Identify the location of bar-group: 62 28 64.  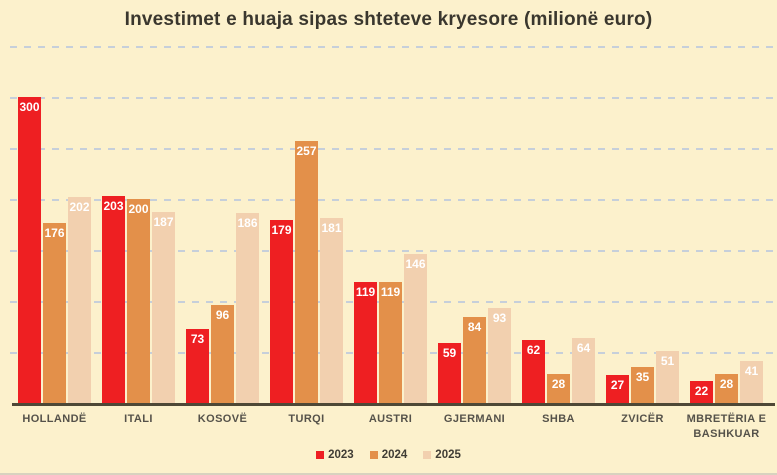
(558, 370).